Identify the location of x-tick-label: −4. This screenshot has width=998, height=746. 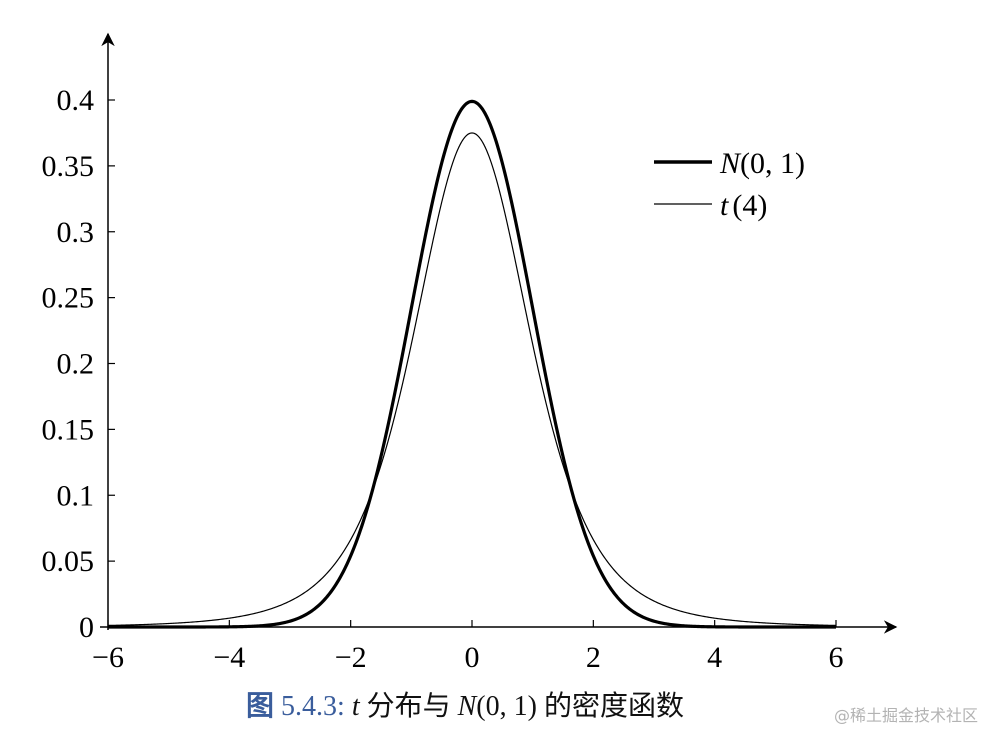
(229, 657).